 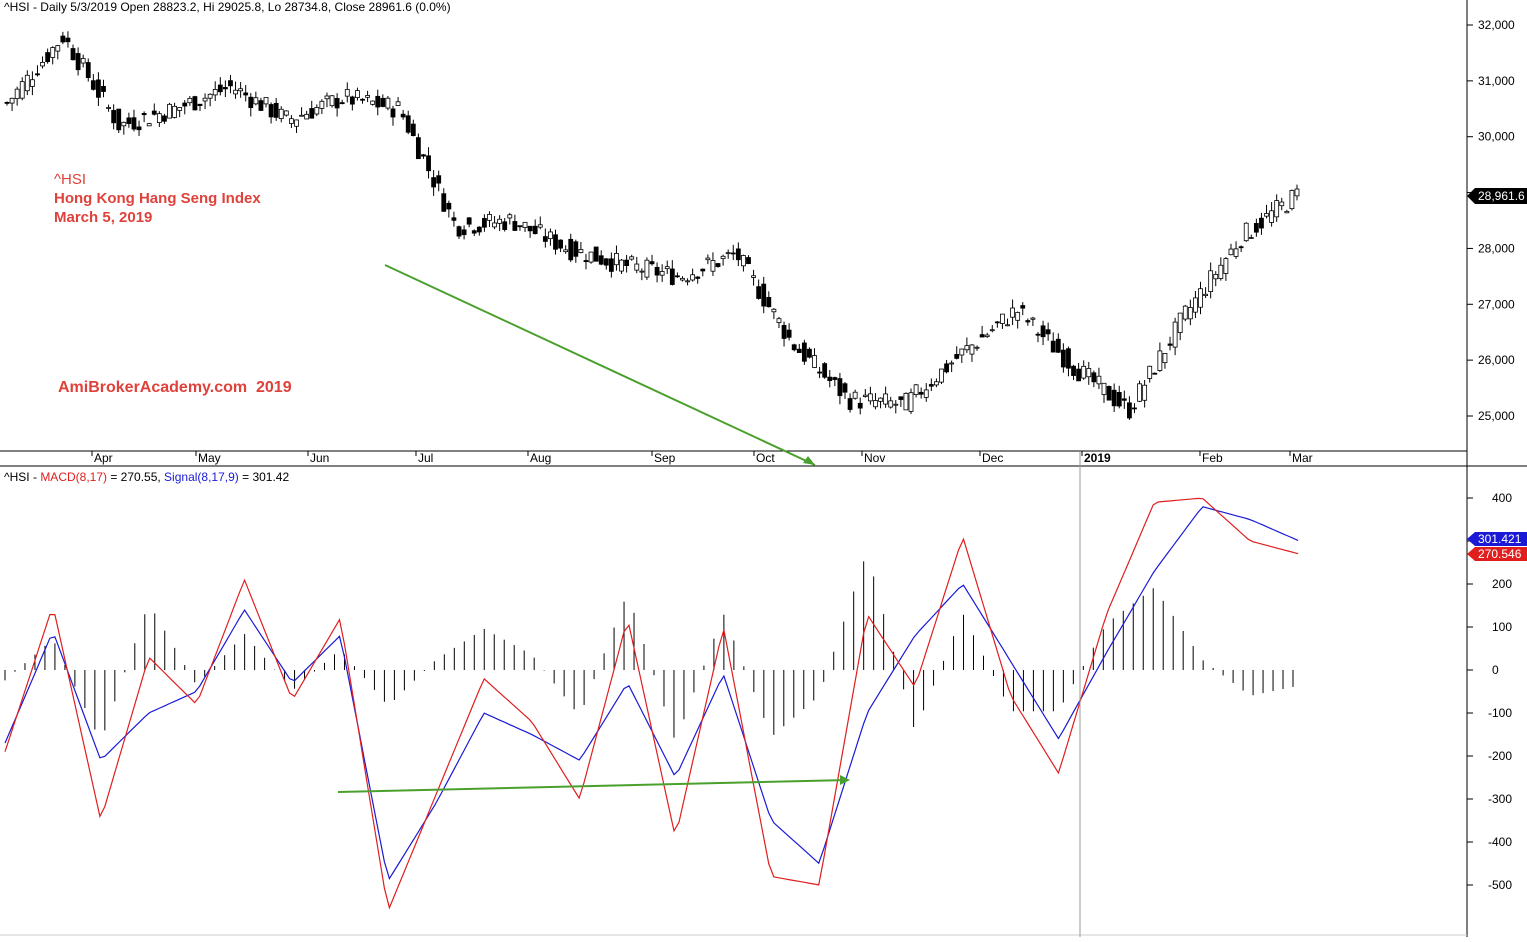 I want to click on macd-header-signal-value: = 301.42, so click(x=264, y=477).